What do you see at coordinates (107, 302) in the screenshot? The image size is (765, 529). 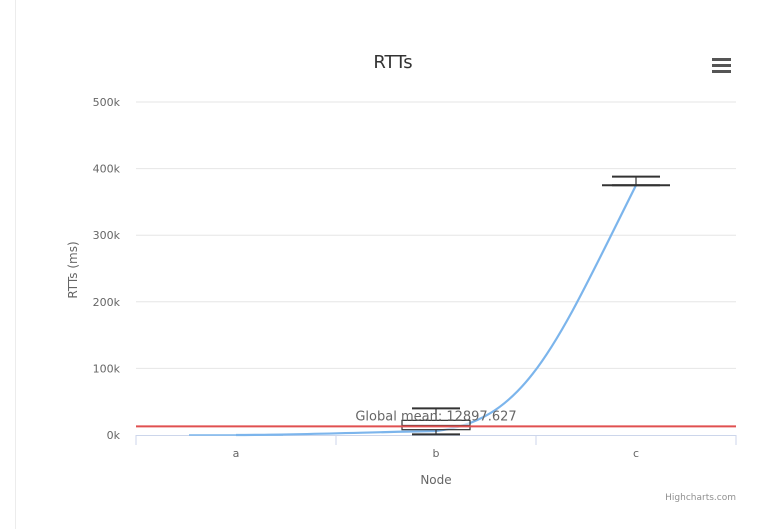 I see `y-tick-label: 200k` at bounding box center [107, 302].